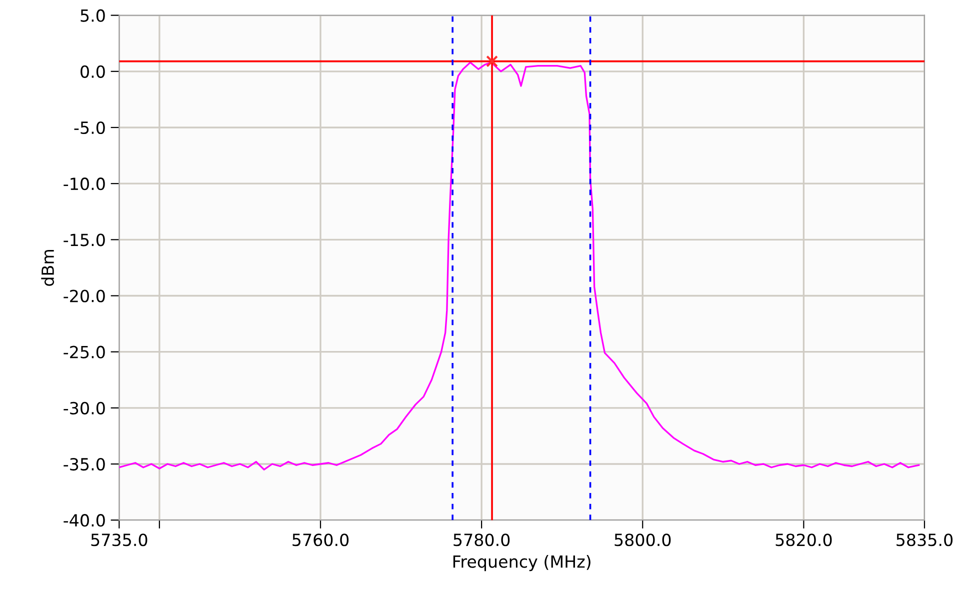 The height and width of the screenshot is (589, 961). I want to click on y-tick-label: -35.0, so click(84, 464).